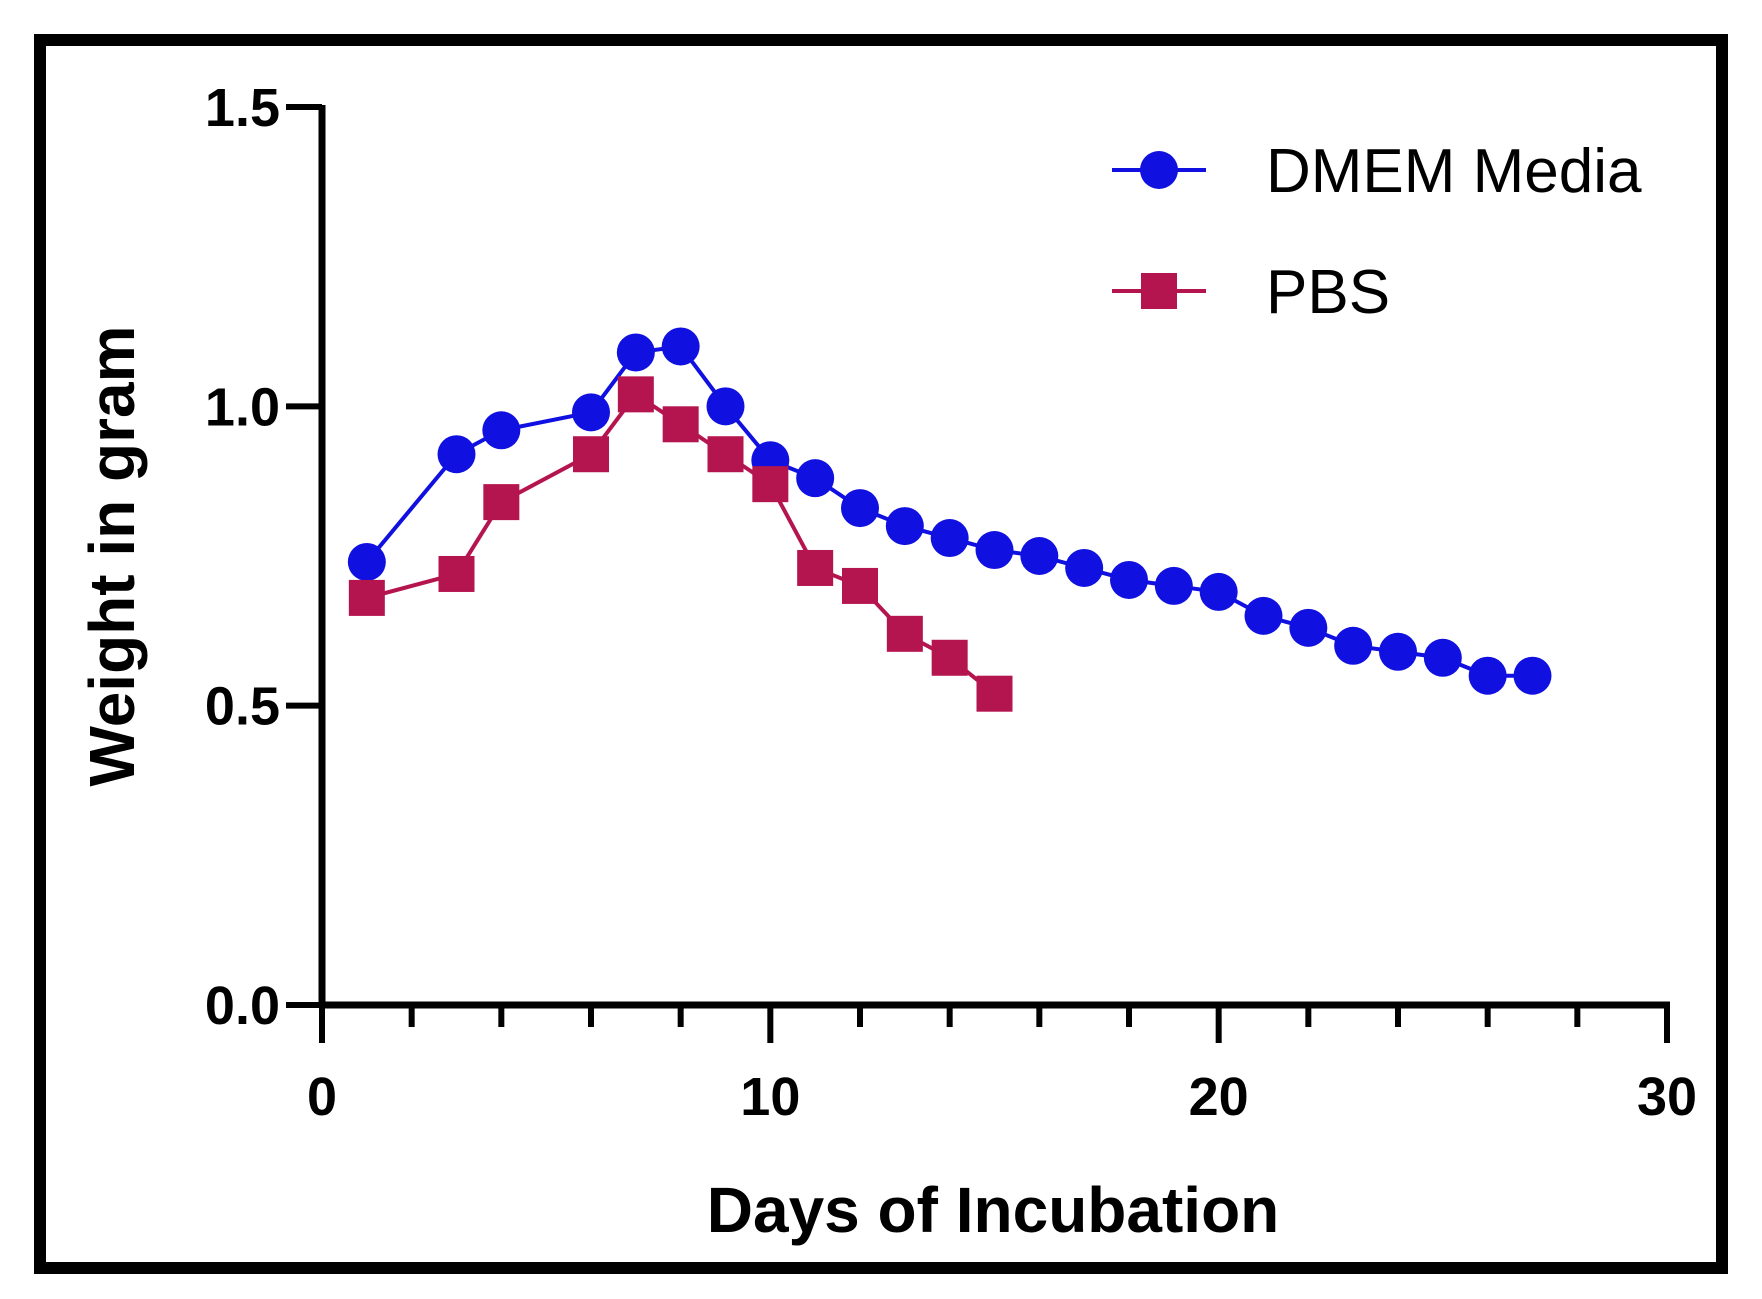 The height and width of the screenshot is (1299, 1762). I want to click on legend-label: DMEM Media, so click(1454, 171).